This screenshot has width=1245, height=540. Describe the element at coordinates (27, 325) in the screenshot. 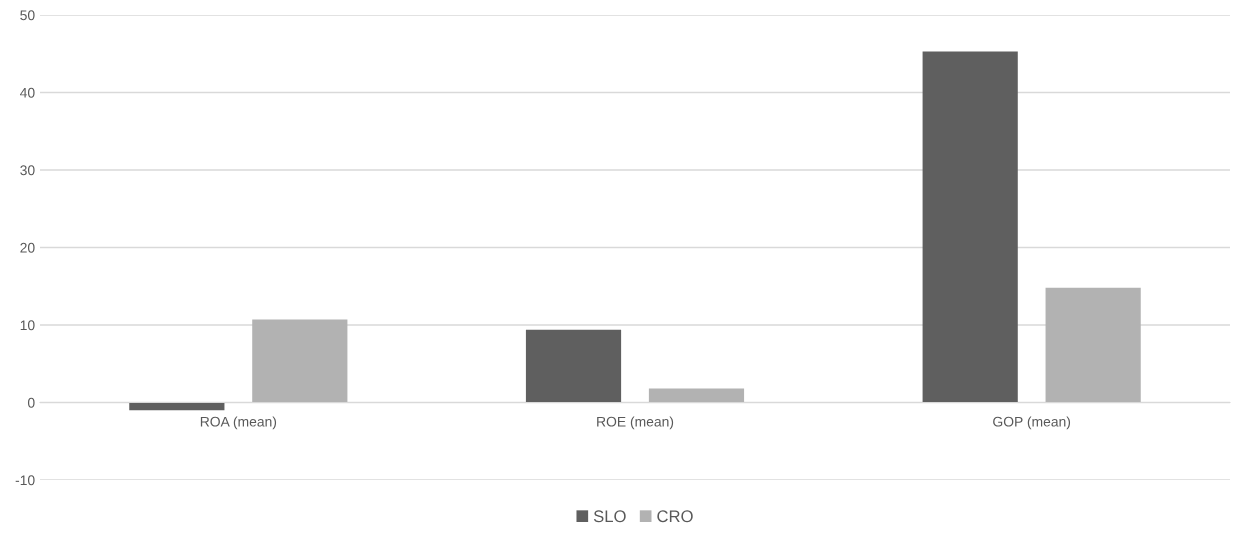

I see `y-tick-label: 10` at that location.